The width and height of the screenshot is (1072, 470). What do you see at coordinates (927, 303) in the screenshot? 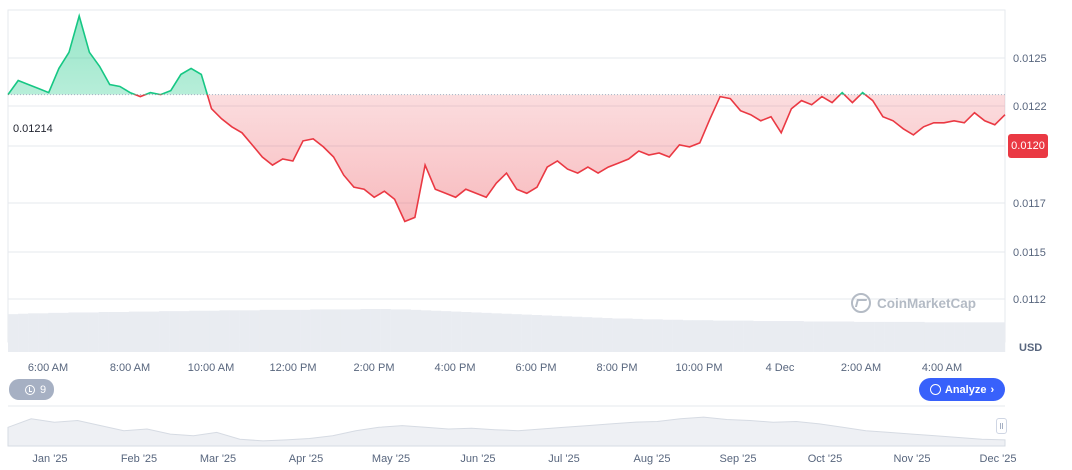
I see `watermark-text: CoinMarketCap` at bounding box center [927, 303].